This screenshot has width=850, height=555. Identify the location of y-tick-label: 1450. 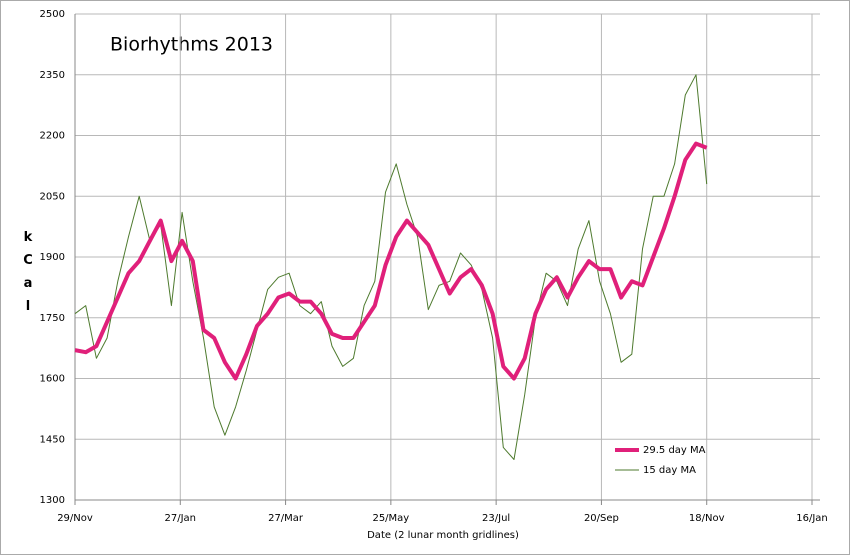
(52, 439).